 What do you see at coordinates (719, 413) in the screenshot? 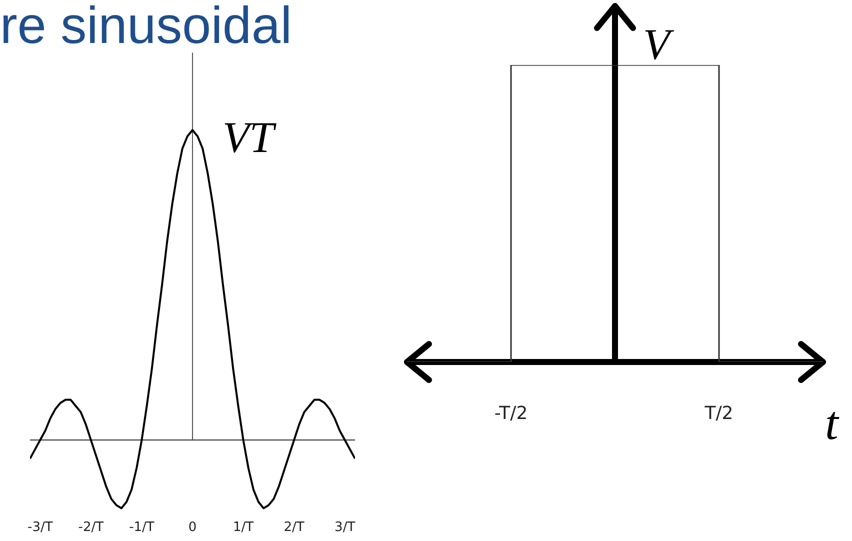
I see `x-tick-label: T/2` at bounding box center [719, 413].